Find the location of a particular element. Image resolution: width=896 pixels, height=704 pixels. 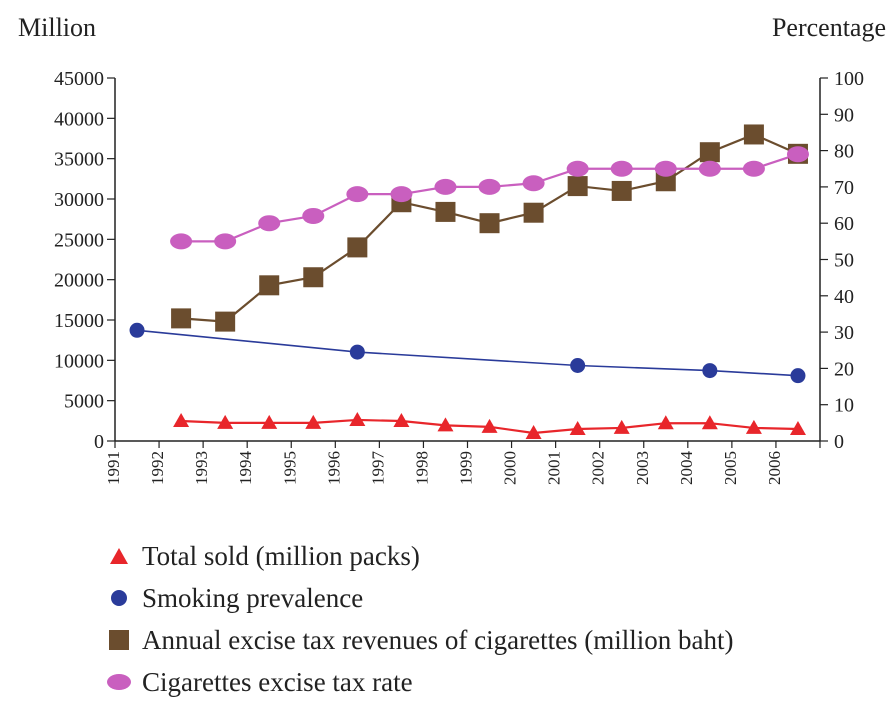

x-tick-label: 1998 is located at coordinates (421, 468).